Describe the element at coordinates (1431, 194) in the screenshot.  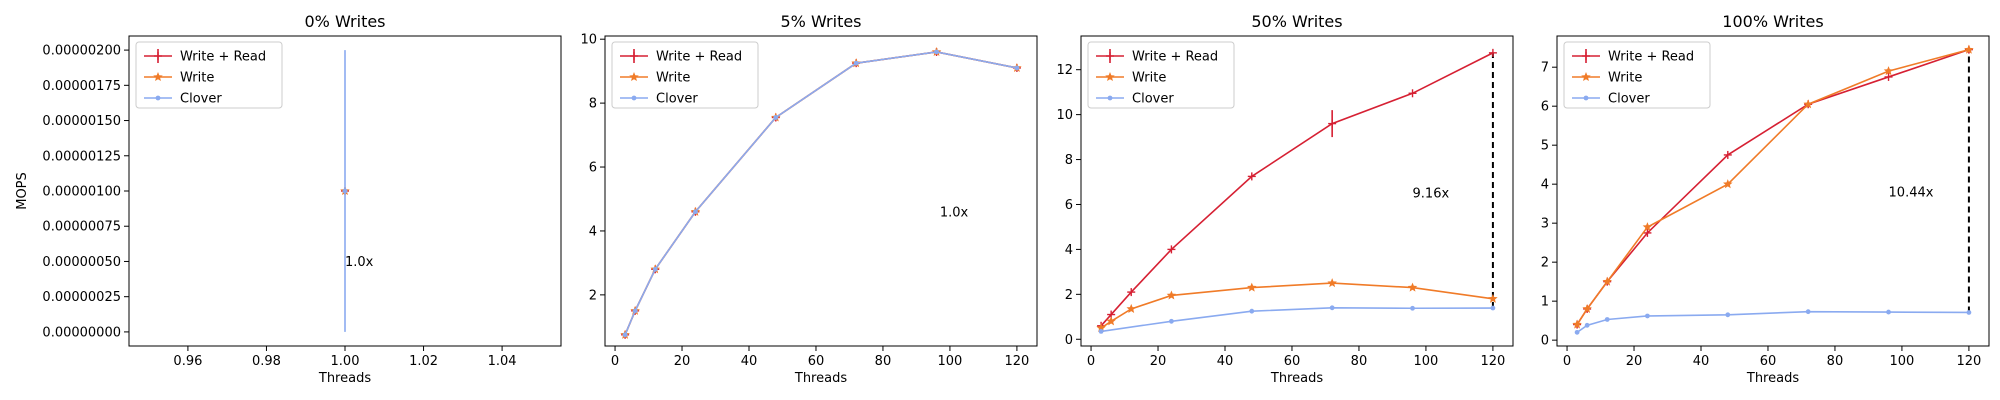
I see `ratio-annotation: 9.16x` at that location.